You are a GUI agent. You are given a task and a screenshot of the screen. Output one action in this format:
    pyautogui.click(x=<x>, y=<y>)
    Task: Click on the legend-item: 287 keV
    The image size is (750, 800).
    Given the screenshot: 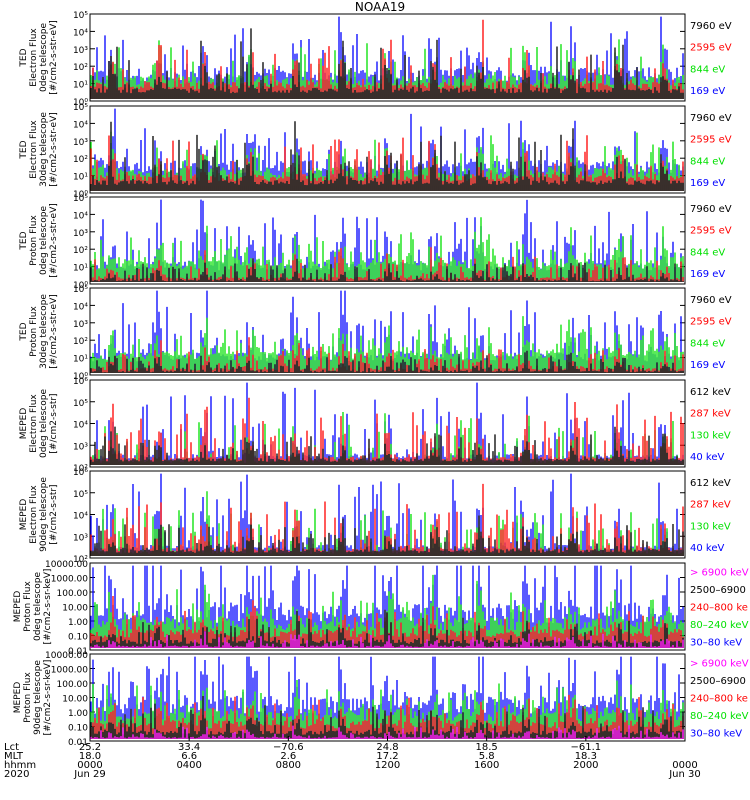 What is the action you would take?
    pyautogui.click(x=710, y=505)
    